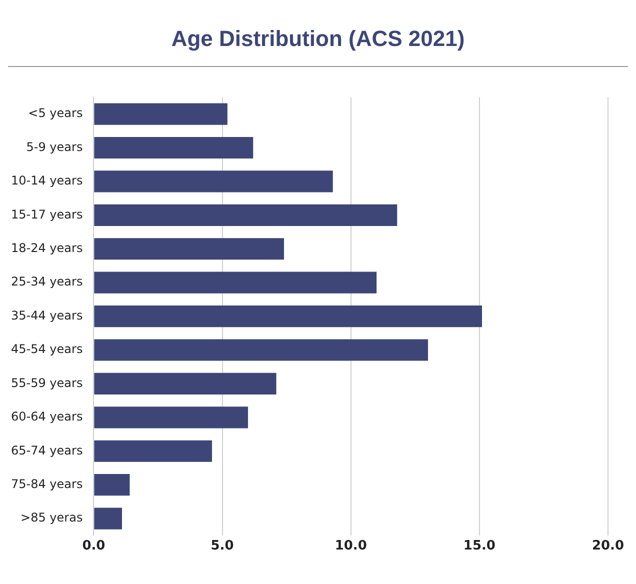 This screenshot has height=584, width=636. Describe the element at coordinates (55, 113) in the screenshot. I see `y-tick-label: <5 years` at that location.